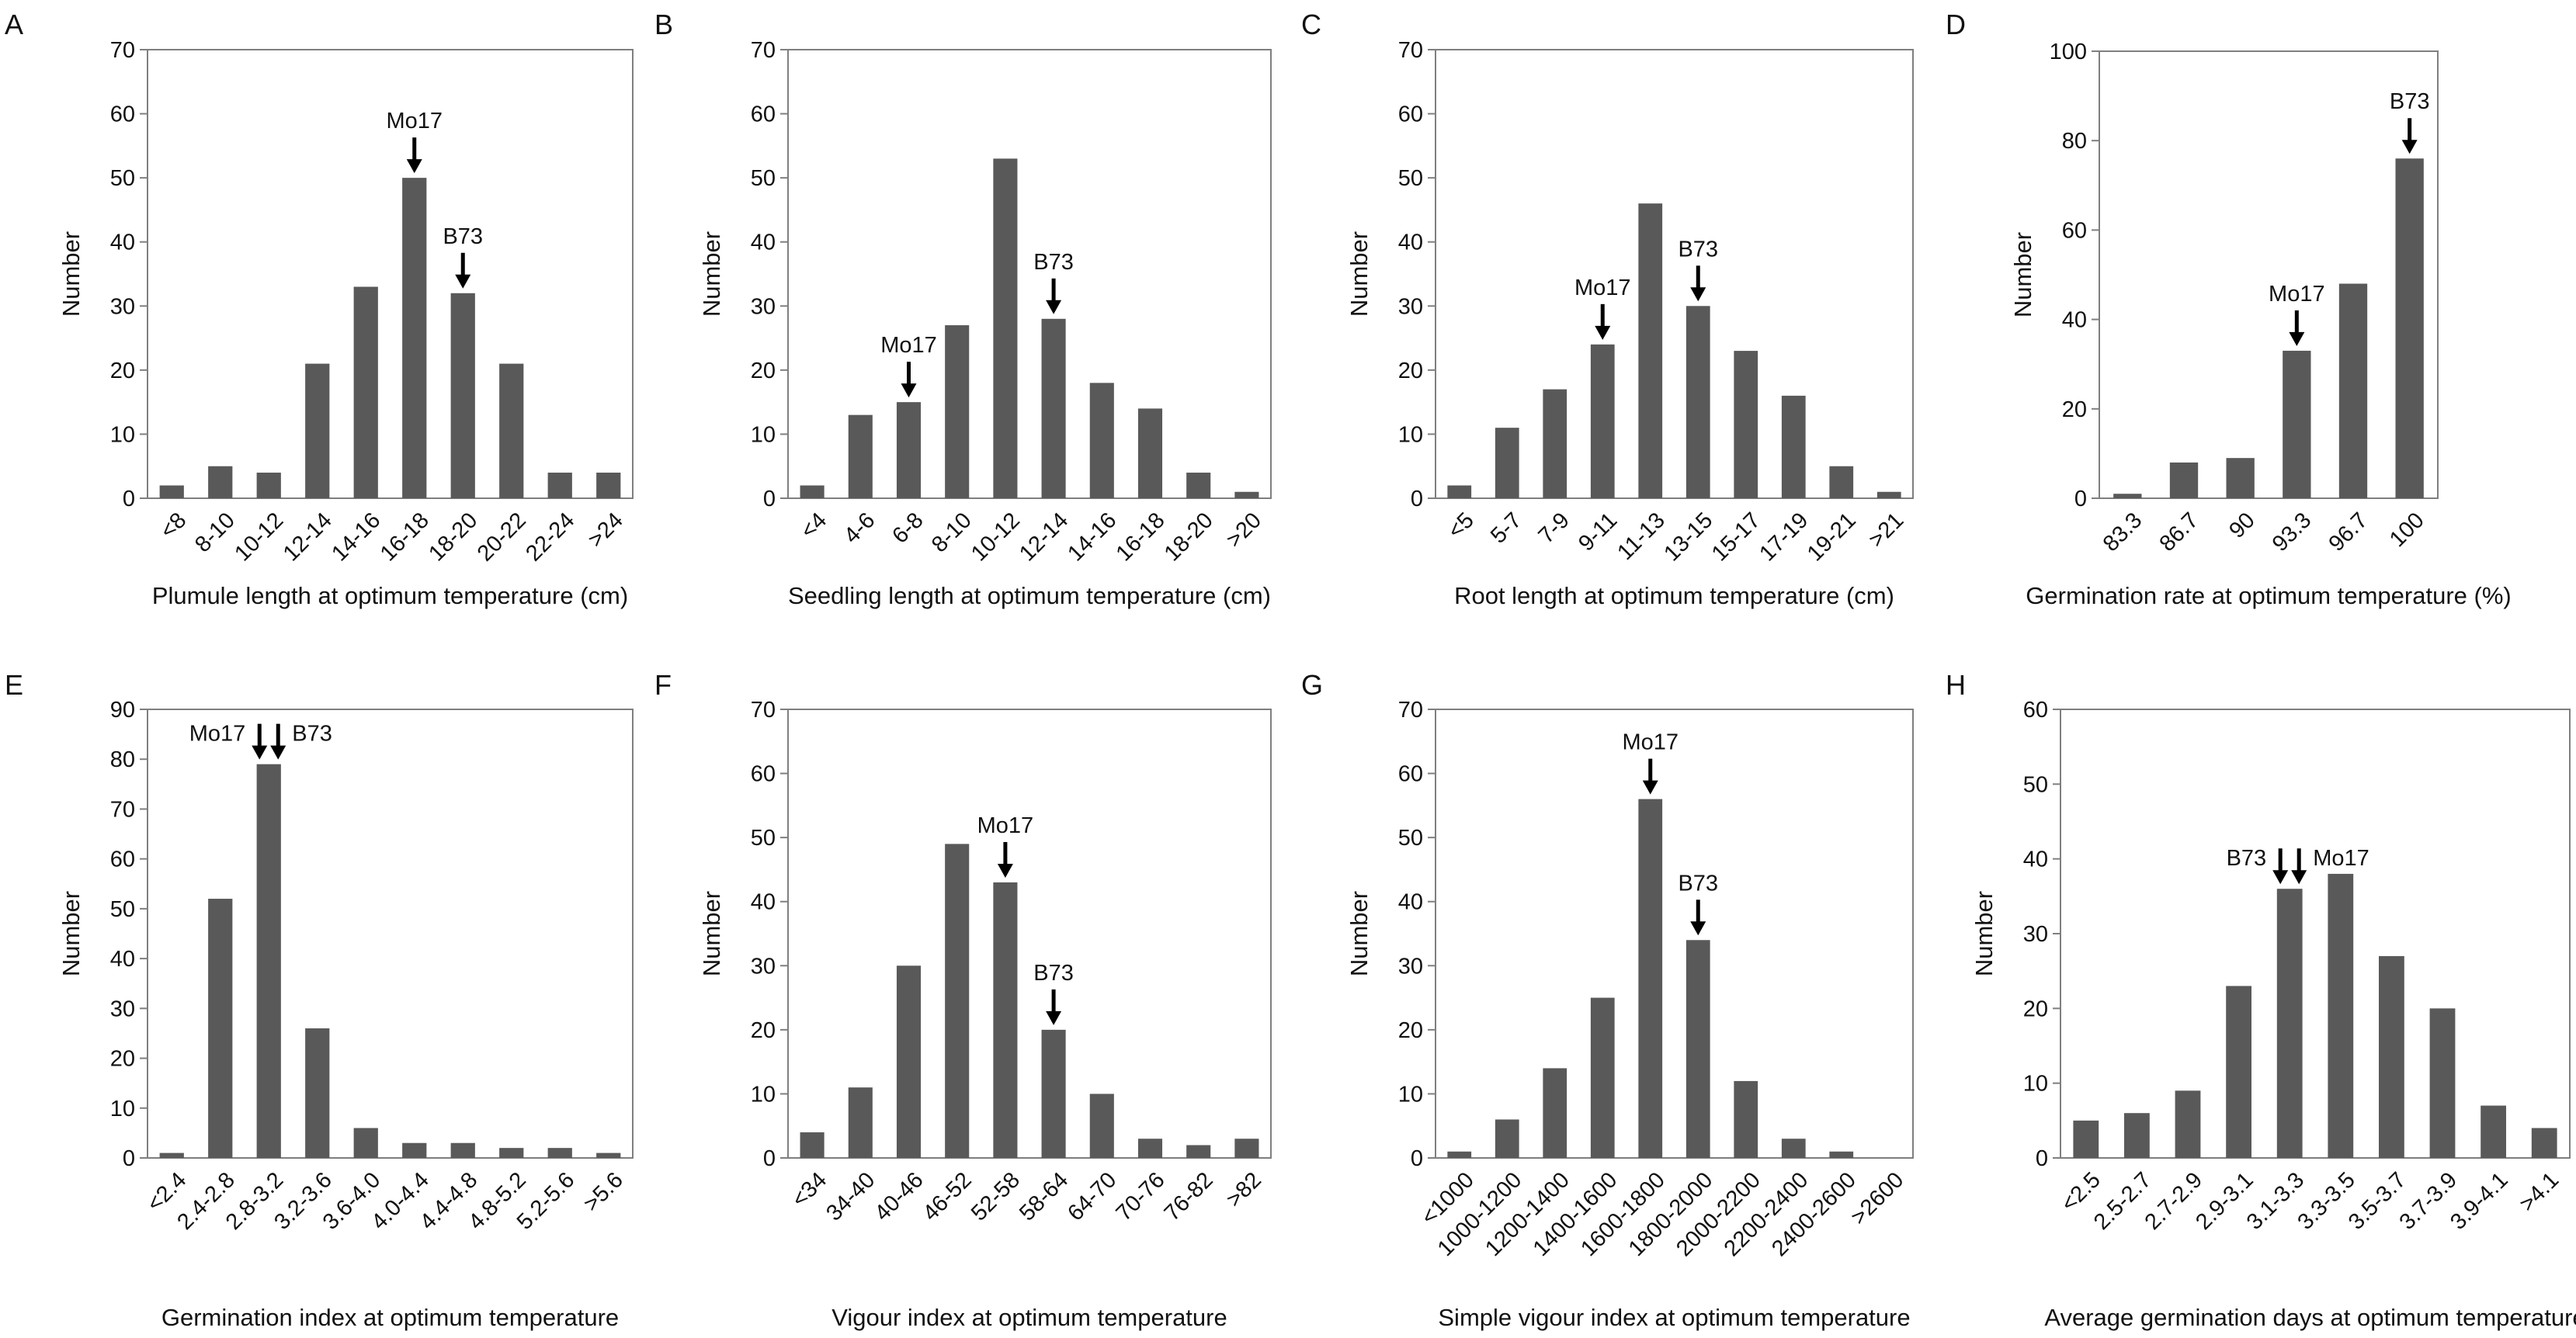 The height and width of the screenshot is (1338, 2576). What do you see at coordinates (850, 1196) in the screenshot?
I see `x-tick-label: 34-40` at bounding box center [850, 1196].